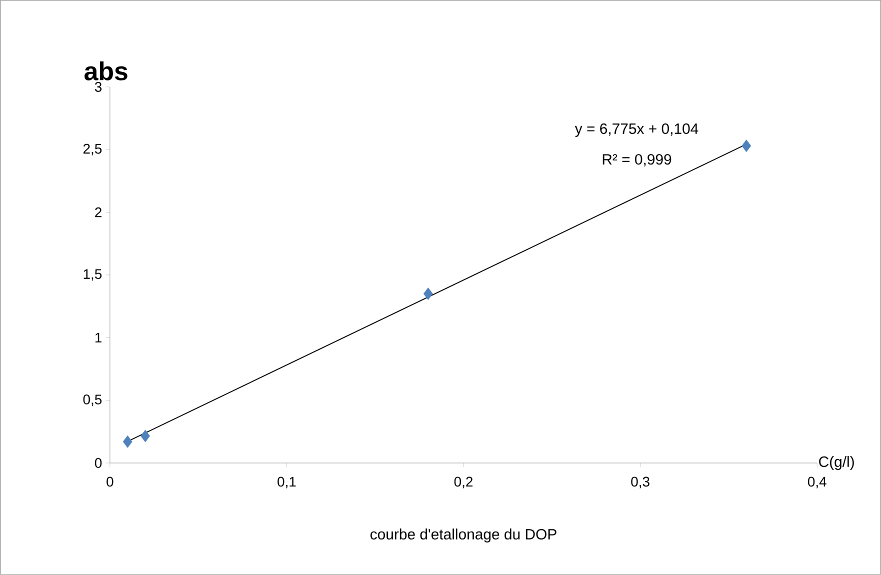 This screenshot has width=881, height=575. What do you see at coordinates (836, 463) in the screenshot?
I see `x-axis-title: C(g/l)` at bounding box center [836, 463].